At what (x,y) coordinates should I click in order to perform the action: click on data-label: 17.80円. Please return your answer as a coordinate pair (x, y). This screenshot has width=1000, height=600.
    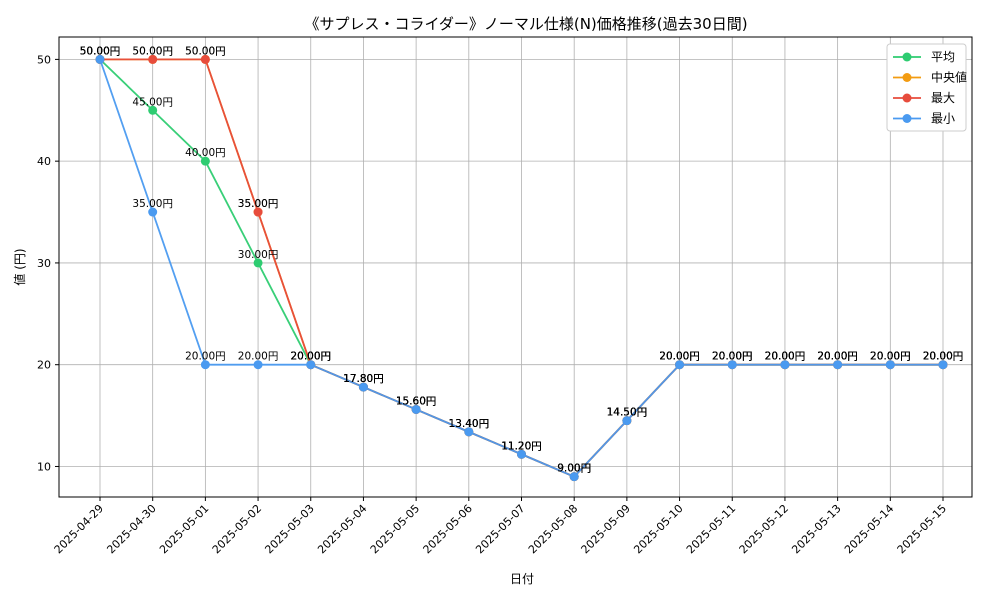
    Looking at the image, I should click on (363, 379).